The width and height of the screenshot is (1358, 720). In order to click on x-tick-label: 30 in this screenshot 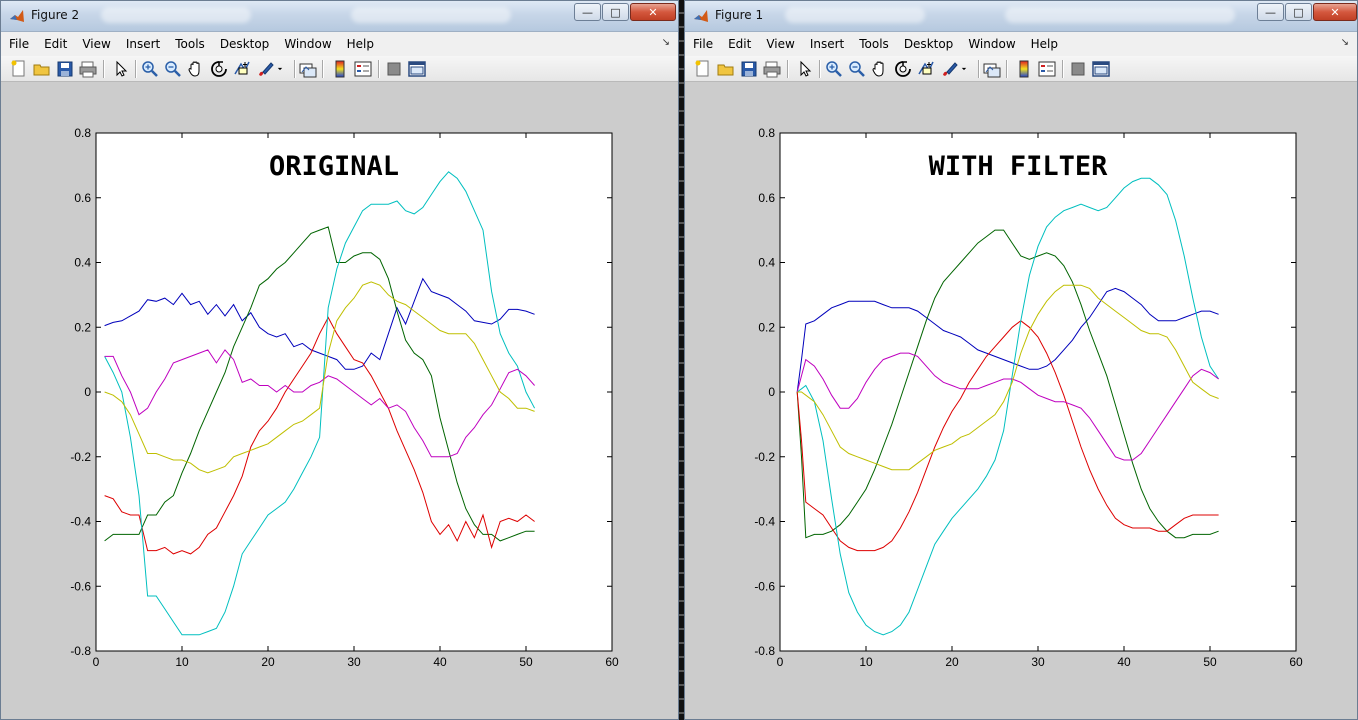, I will do `click(354, 662)`.